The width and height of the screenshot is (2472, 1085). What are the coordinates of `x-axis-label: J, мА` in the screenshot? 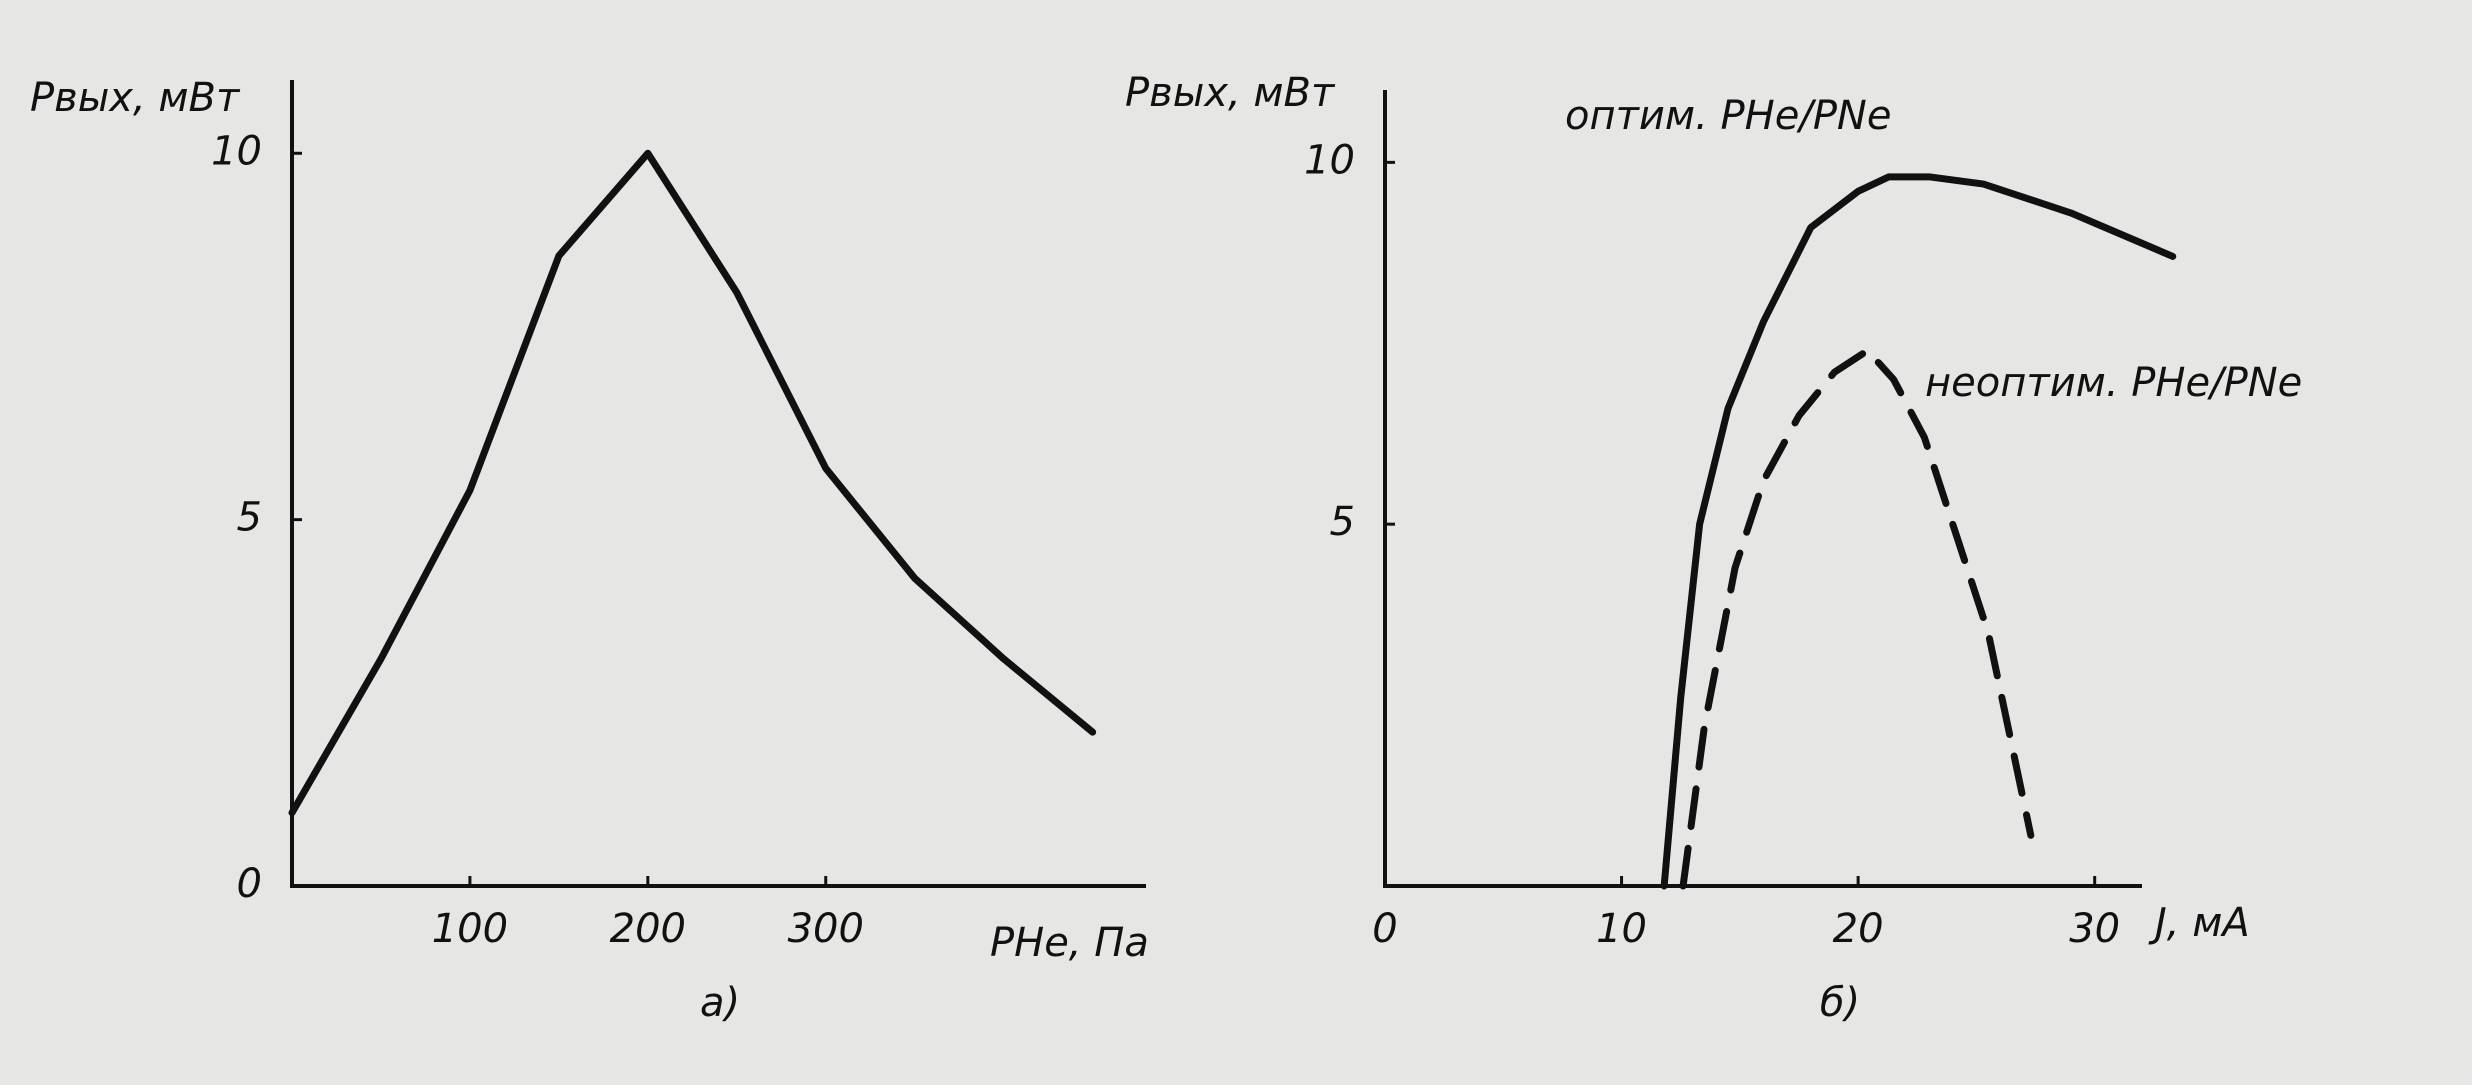 It's located at (2199, 923).